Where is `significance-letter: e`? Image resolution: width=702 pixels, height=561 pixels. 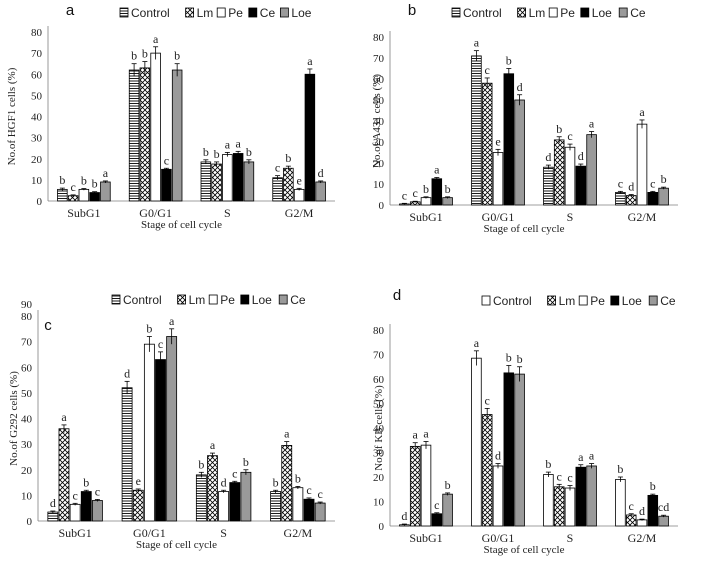 significance-letter: e is located at coordinates (138, 481).